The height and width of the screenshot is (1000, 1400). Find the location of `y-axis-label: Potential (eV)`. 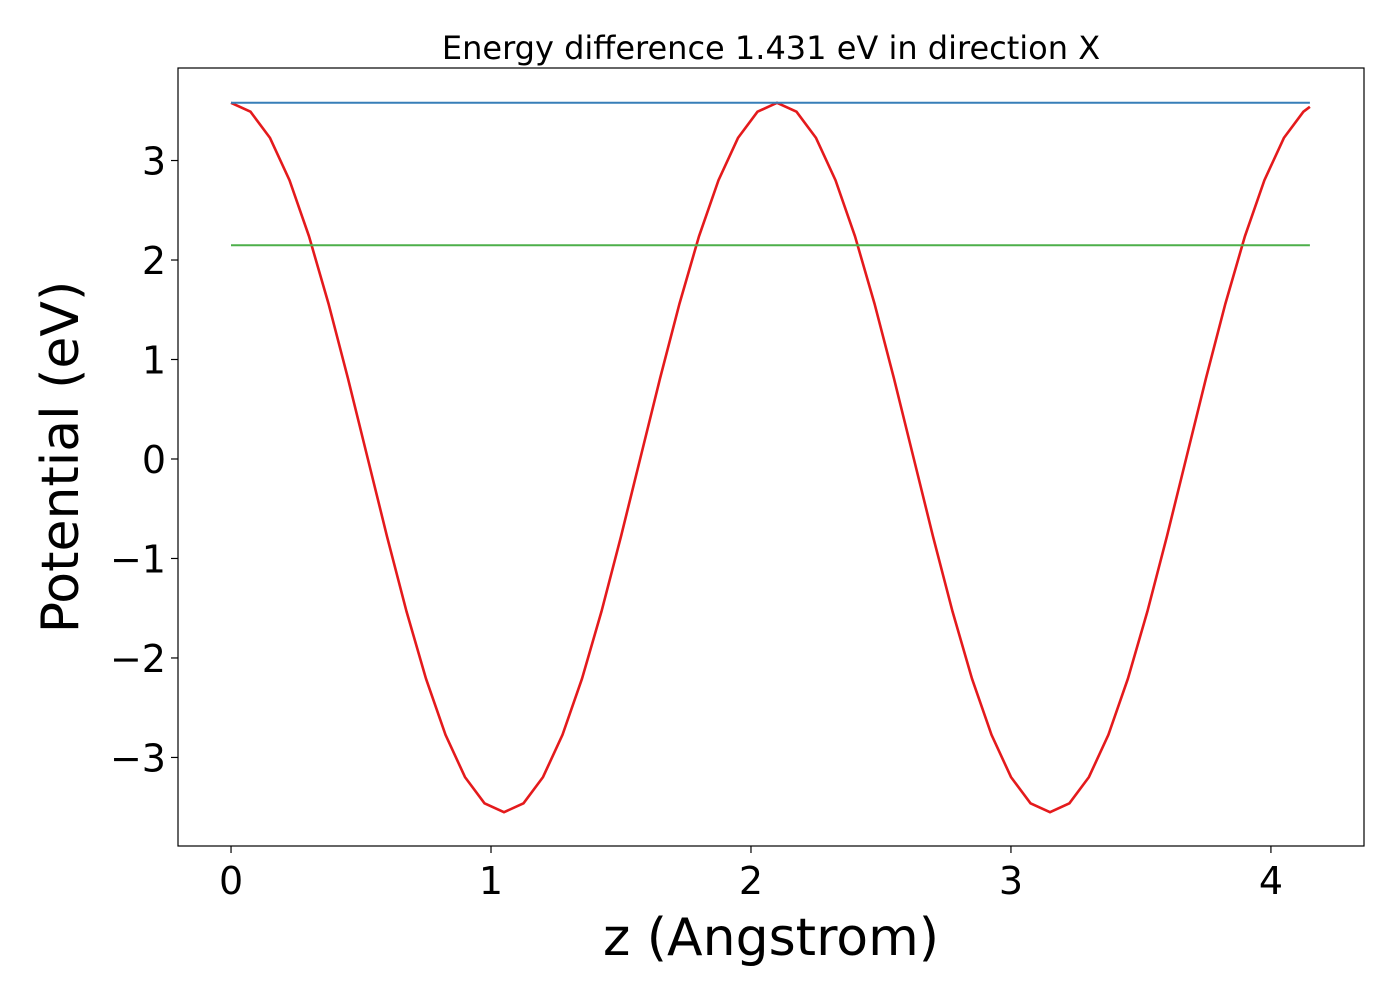

y-axis-label: Potential (eV) is located at coordinates (61, 457).